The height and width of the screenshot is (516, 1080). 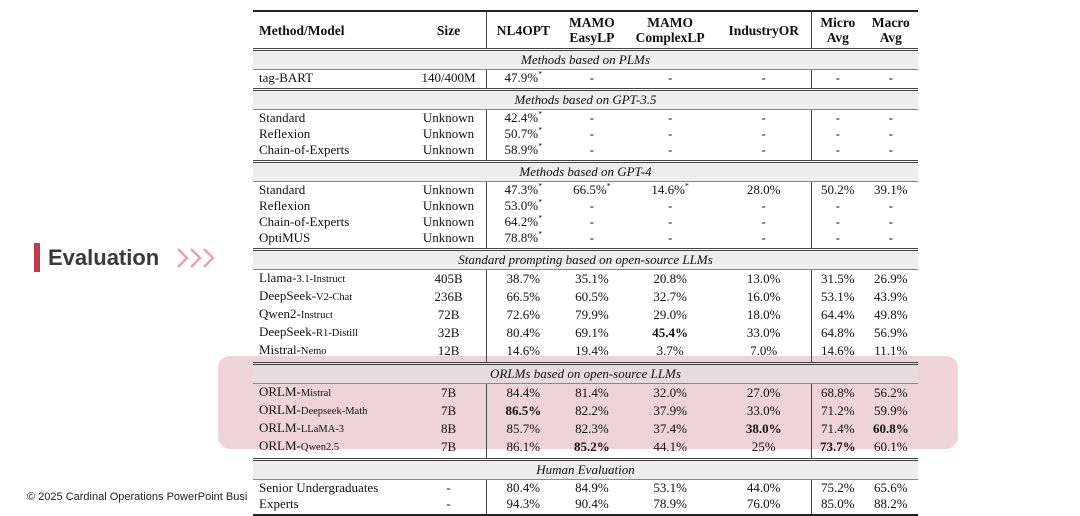 I want to click on cell: 58.9%*, so click(x=522, y=152).